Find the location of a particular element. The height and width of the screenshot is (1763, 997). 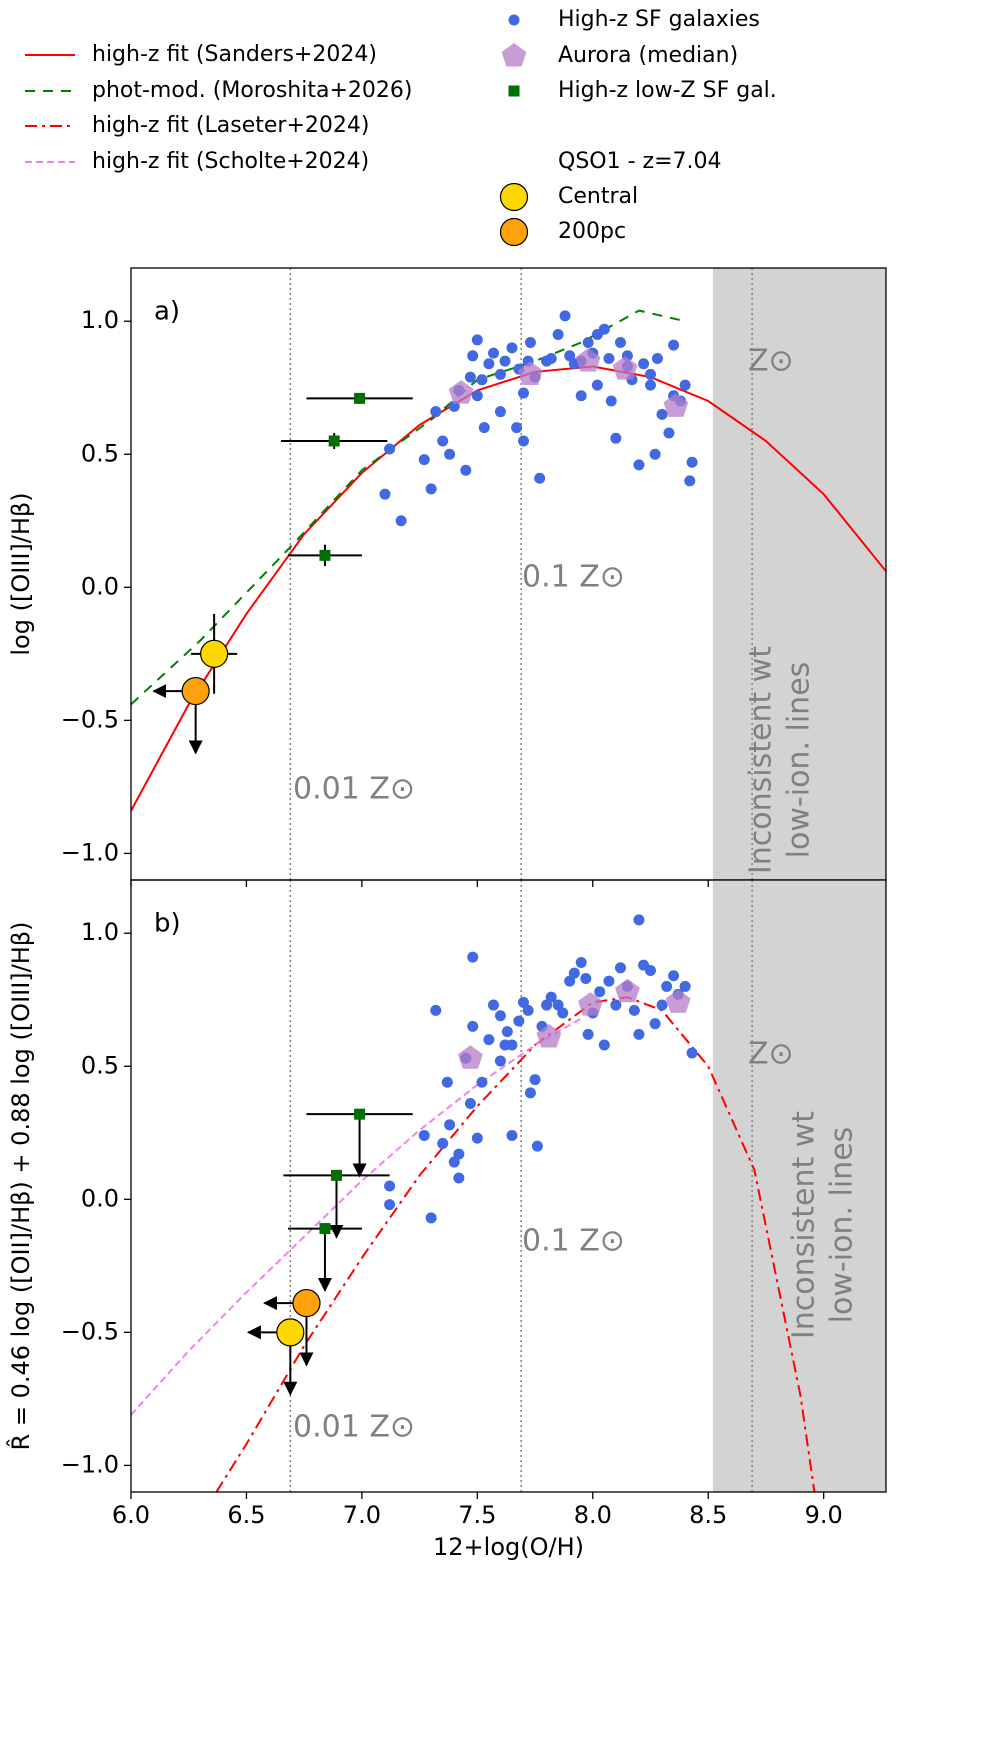

fit-line is located at coordinates (408, 507).